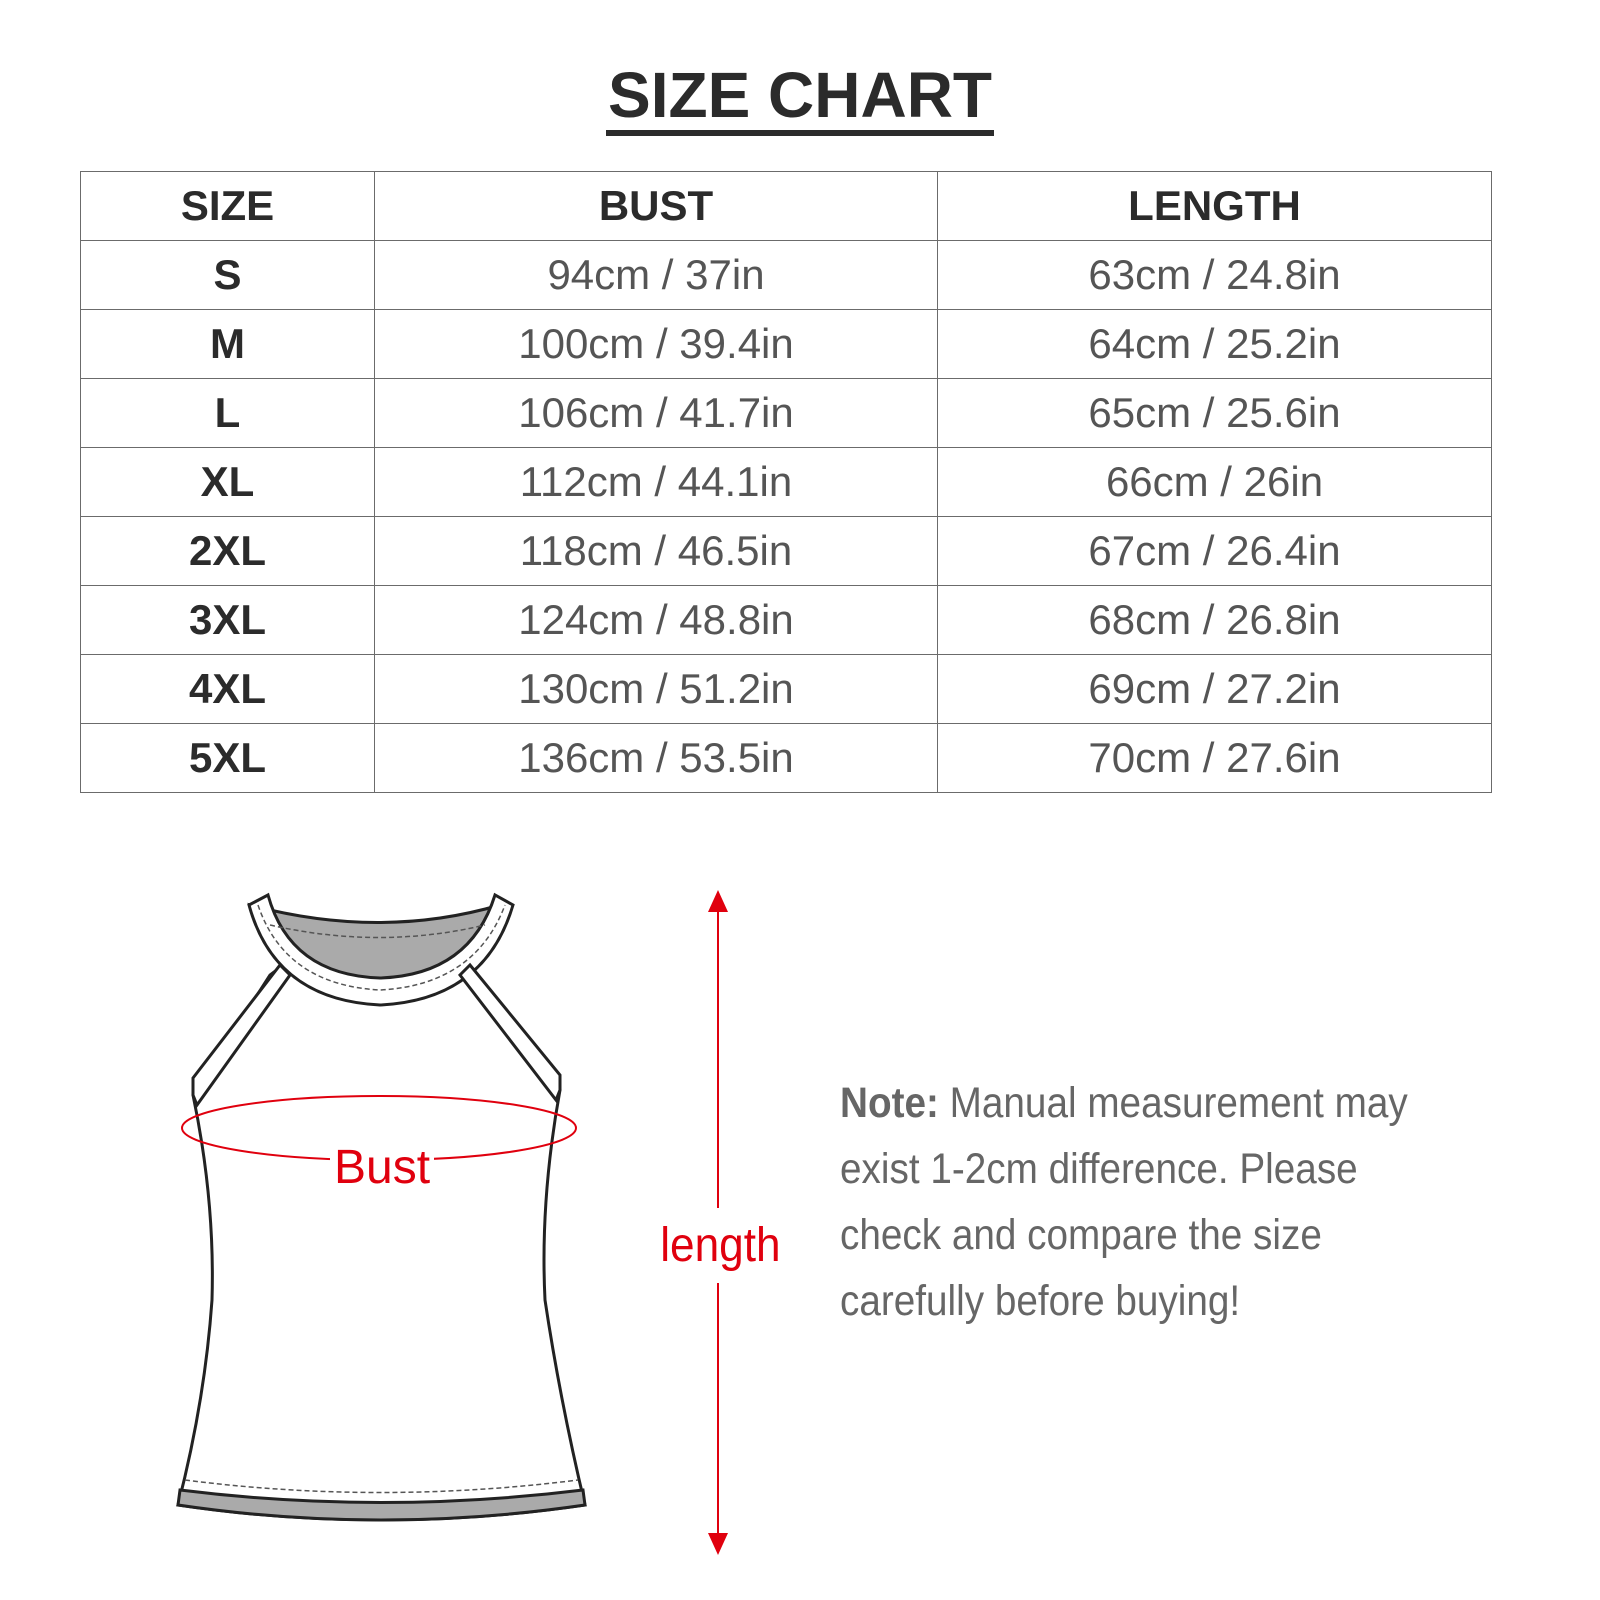 The image size is (1600, 1600). Describe the element at coordinates (227, 551) in the screenshot. I see `cell-size: 2XL` at that location.